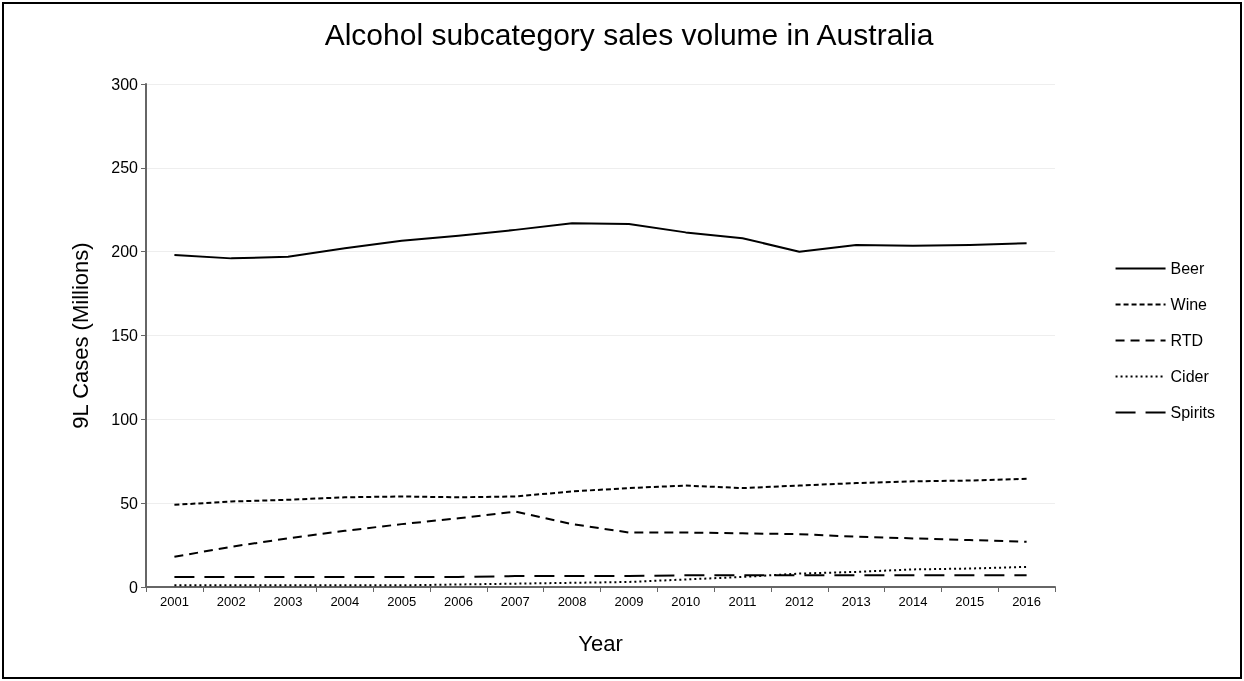 This screenshot has width=1244, height=681. What do you see at coordinates (129, 503) in the screenshot?
I see `y-tick-label: 50` at bounding box center [129, 503].